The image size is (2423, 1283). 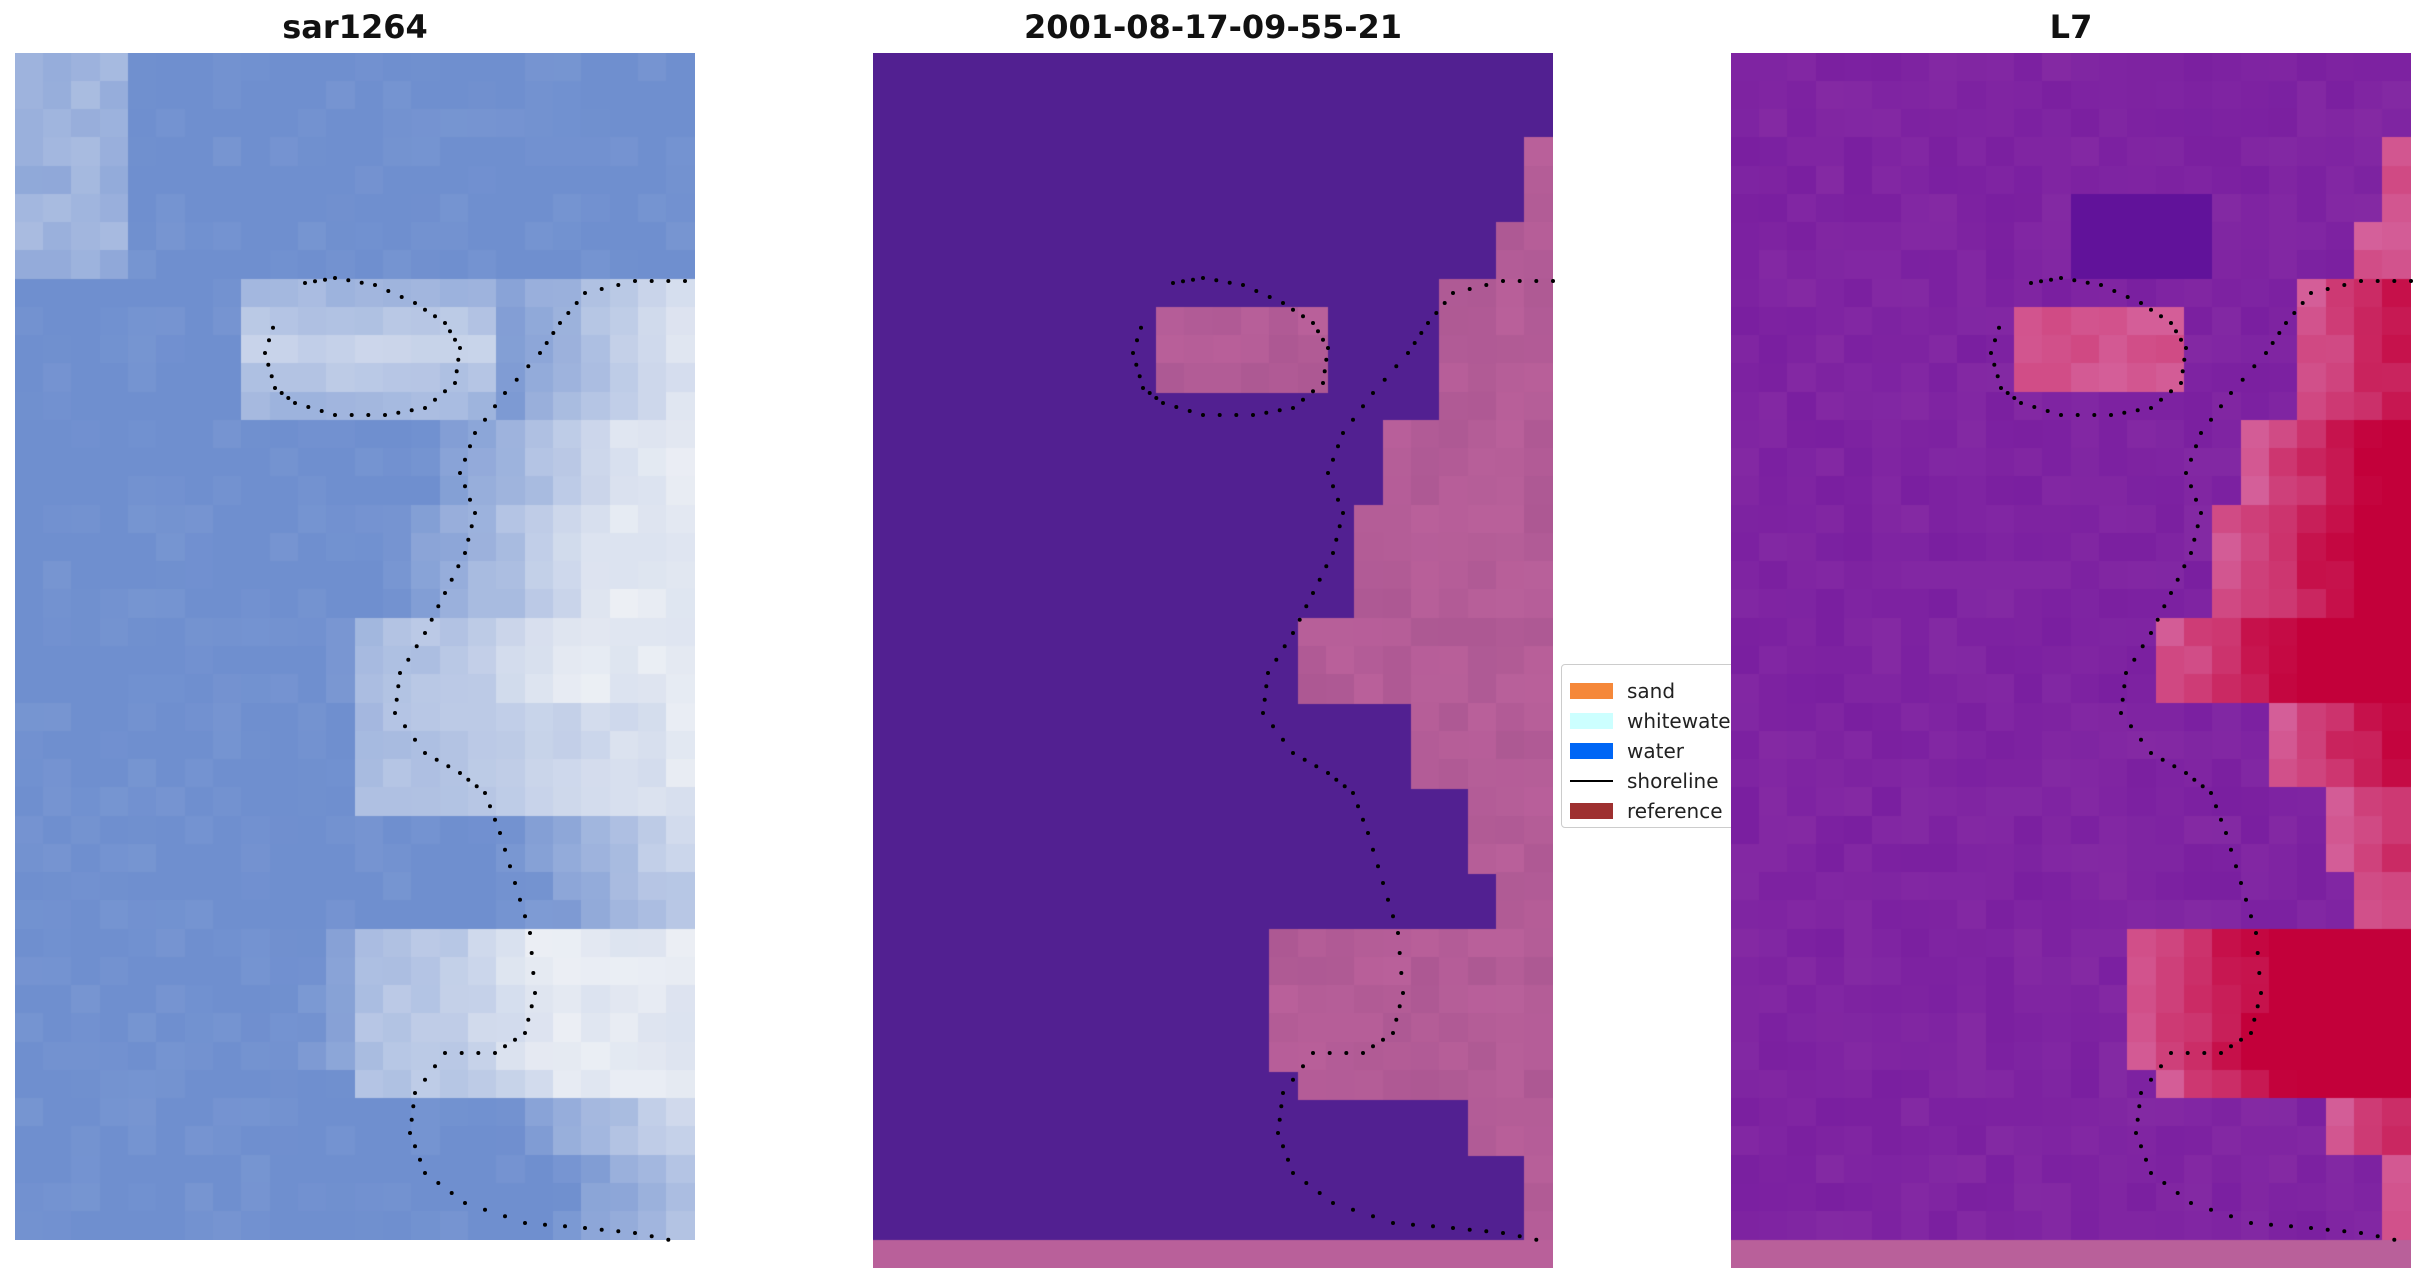 I want to click on legend-item-shoreline: shoreline, so click(x=1644, y=781).